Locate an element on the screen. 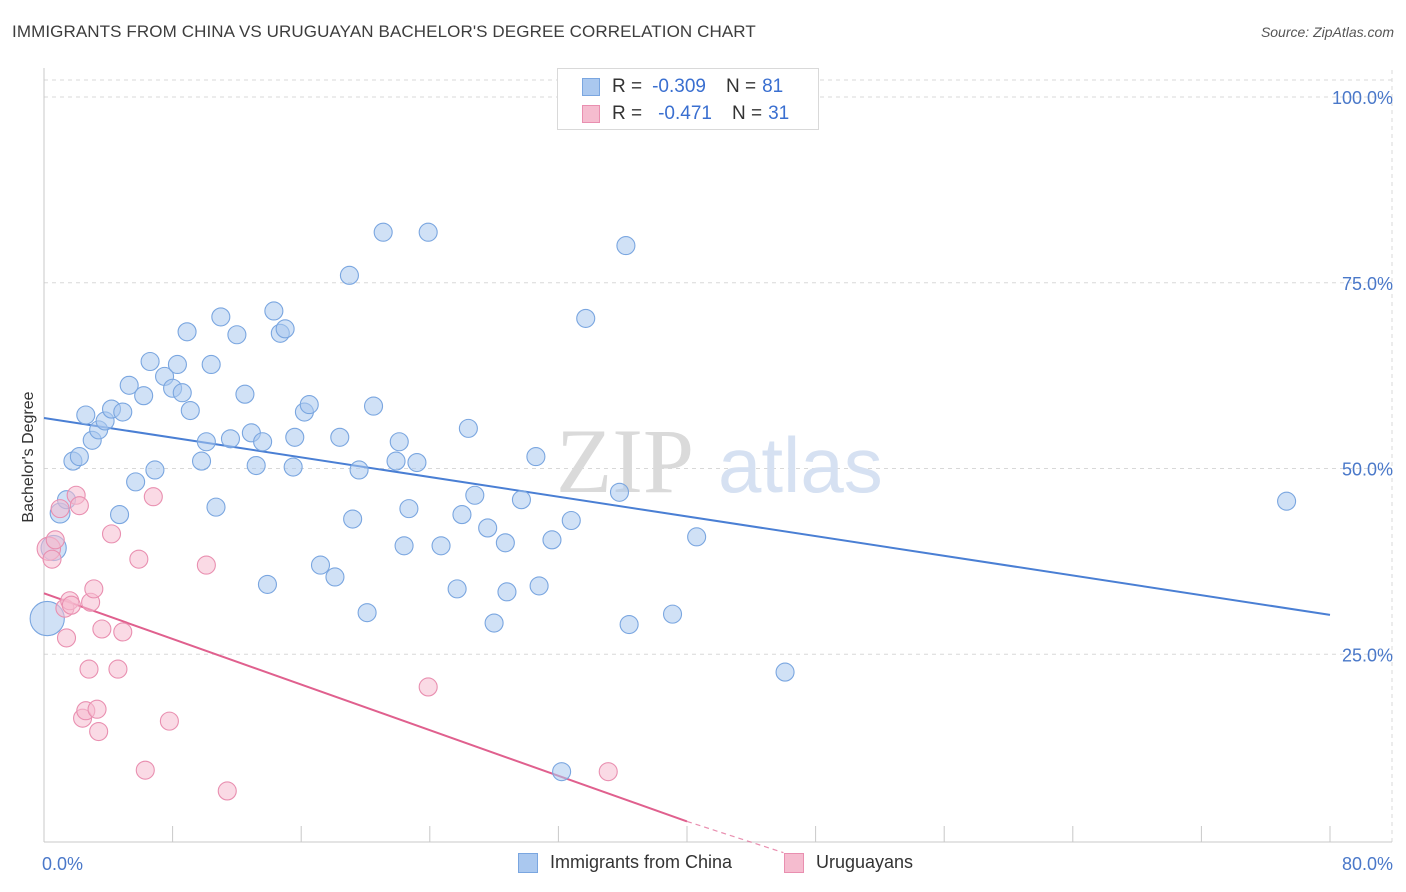 Image resolution: width=1406 pixels, height=892 pixels. x-tick-labels: 0.0% 80.0% is located at coordinates (717, 864).